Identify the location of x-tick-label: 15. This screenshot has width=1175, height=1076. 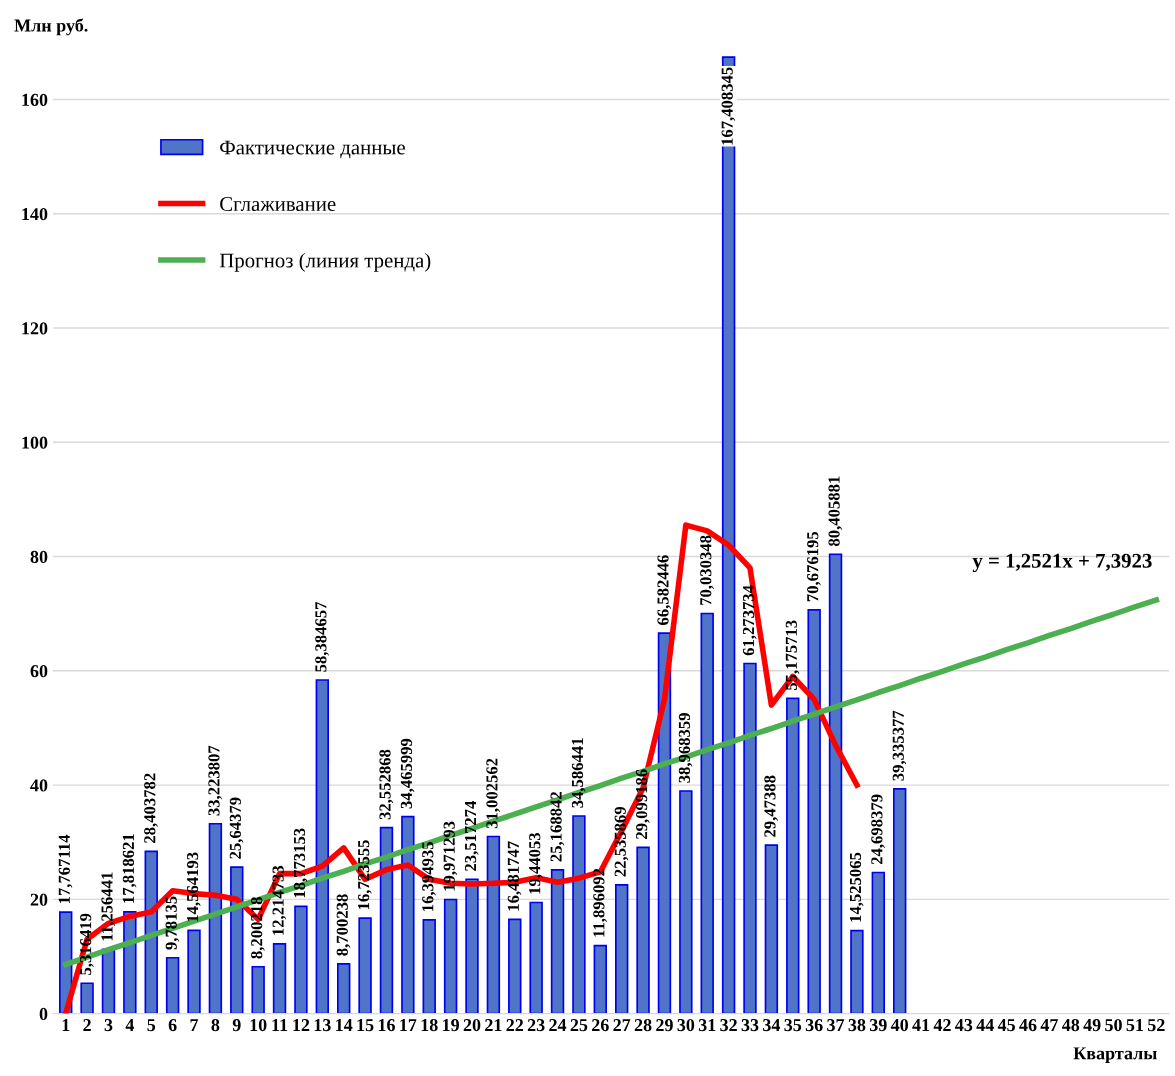
(365, 1025).